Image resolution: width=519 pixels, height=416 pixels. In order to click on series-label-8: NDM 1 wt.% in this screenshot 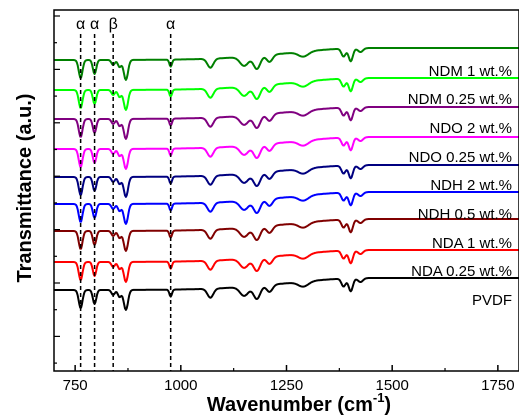, I will do `click(470, 71)`.